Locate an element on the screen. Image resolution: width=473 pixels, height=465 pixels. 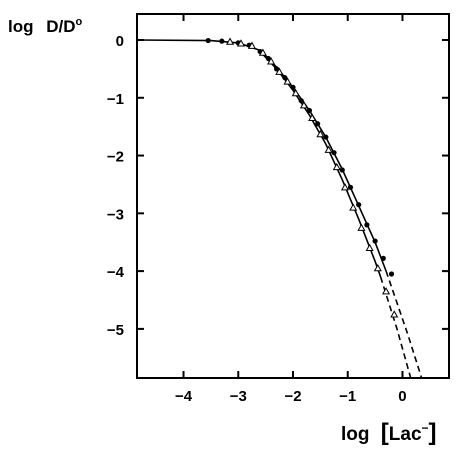
y-tick-label: −5 is located at coordinates (115, 330).